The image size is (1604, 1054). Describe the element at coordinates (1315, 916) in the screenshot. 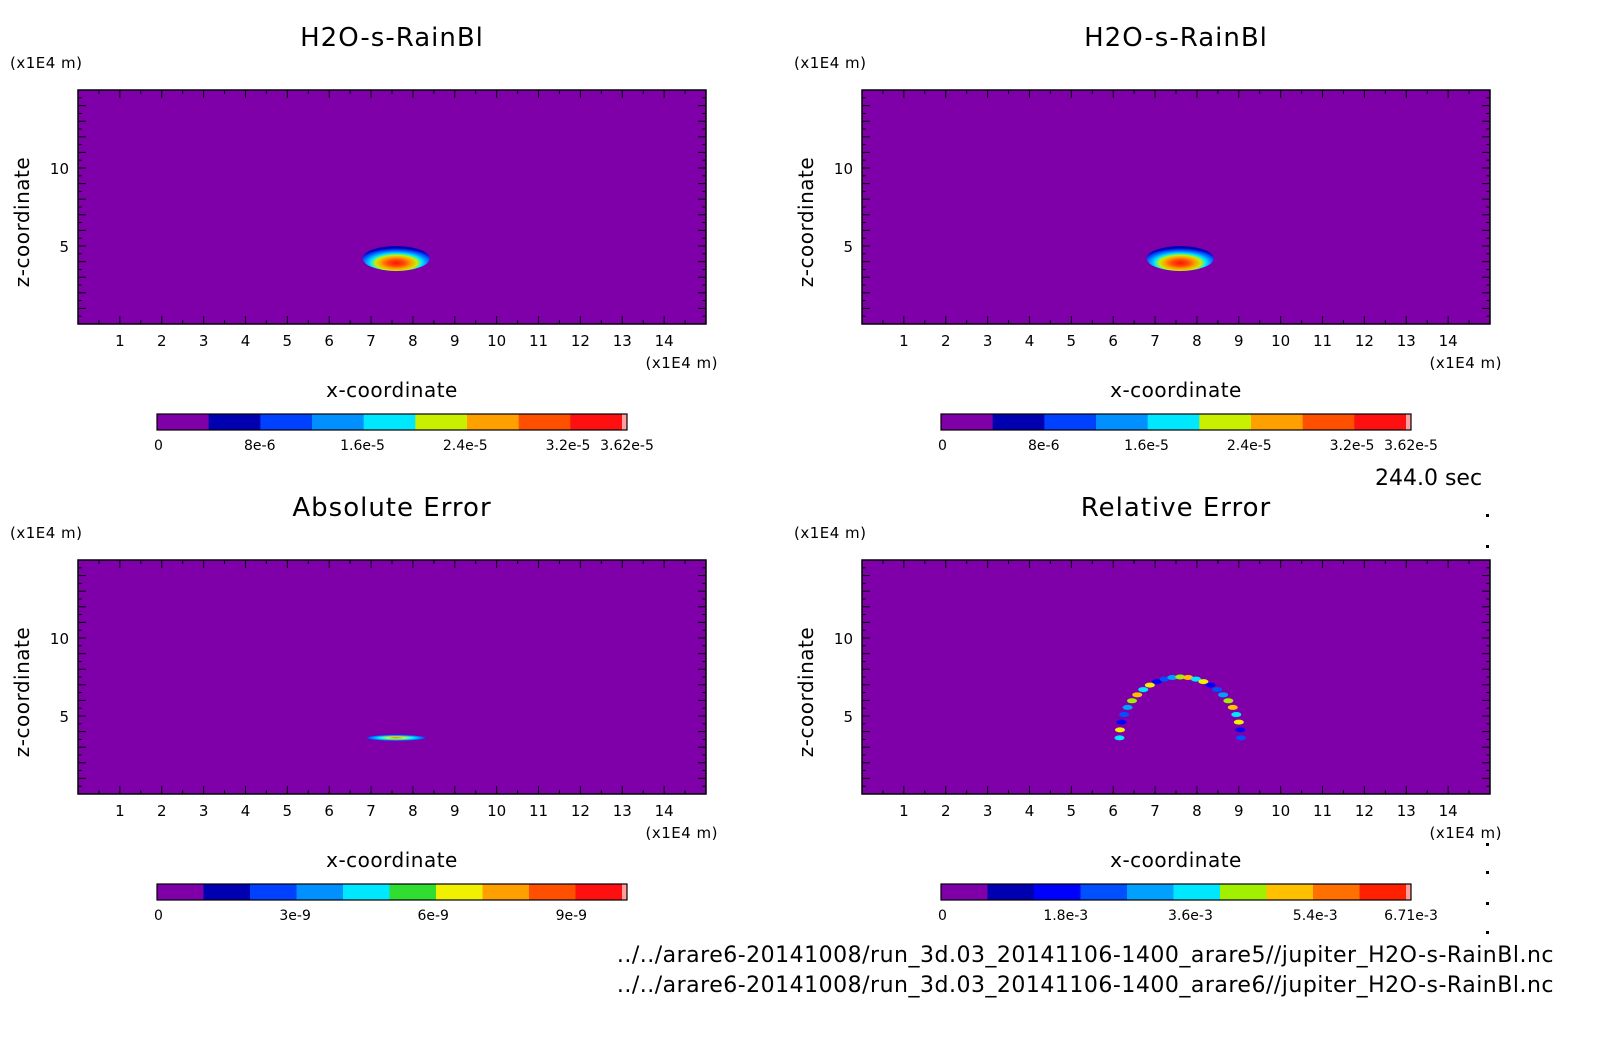

I see `colorbar-label: 5.4e-3` at that location.